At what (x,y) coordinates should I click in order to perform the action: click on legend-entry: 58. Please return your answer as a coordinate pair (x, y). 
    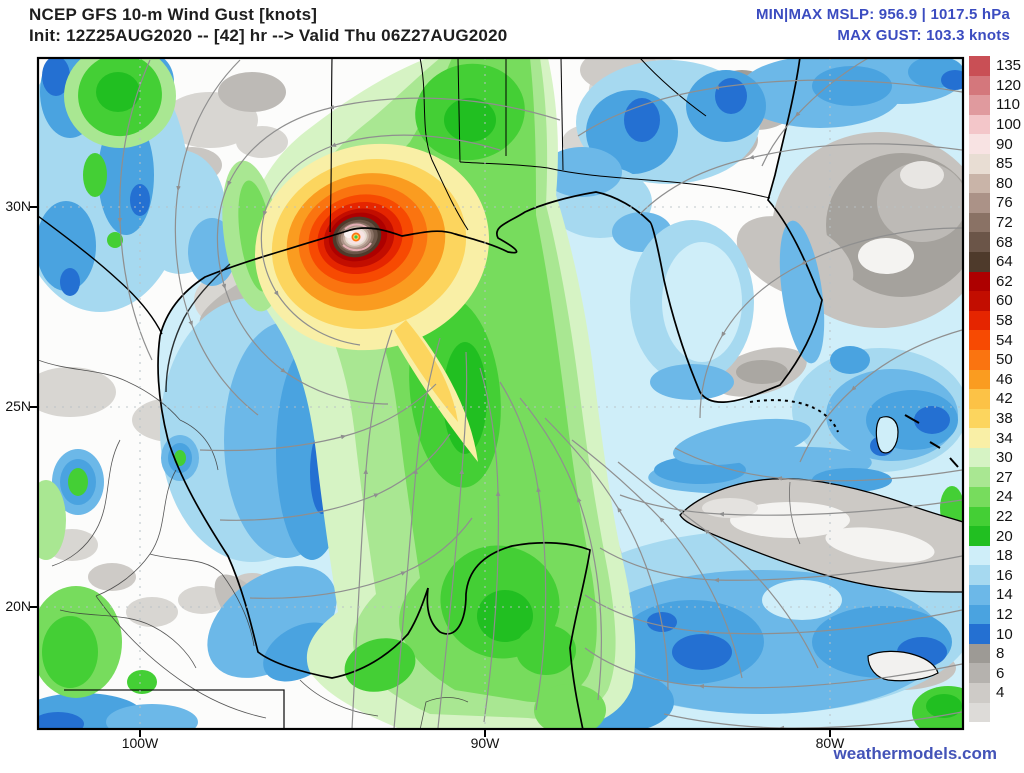
    Looking at the image, I should click on (996, 320).